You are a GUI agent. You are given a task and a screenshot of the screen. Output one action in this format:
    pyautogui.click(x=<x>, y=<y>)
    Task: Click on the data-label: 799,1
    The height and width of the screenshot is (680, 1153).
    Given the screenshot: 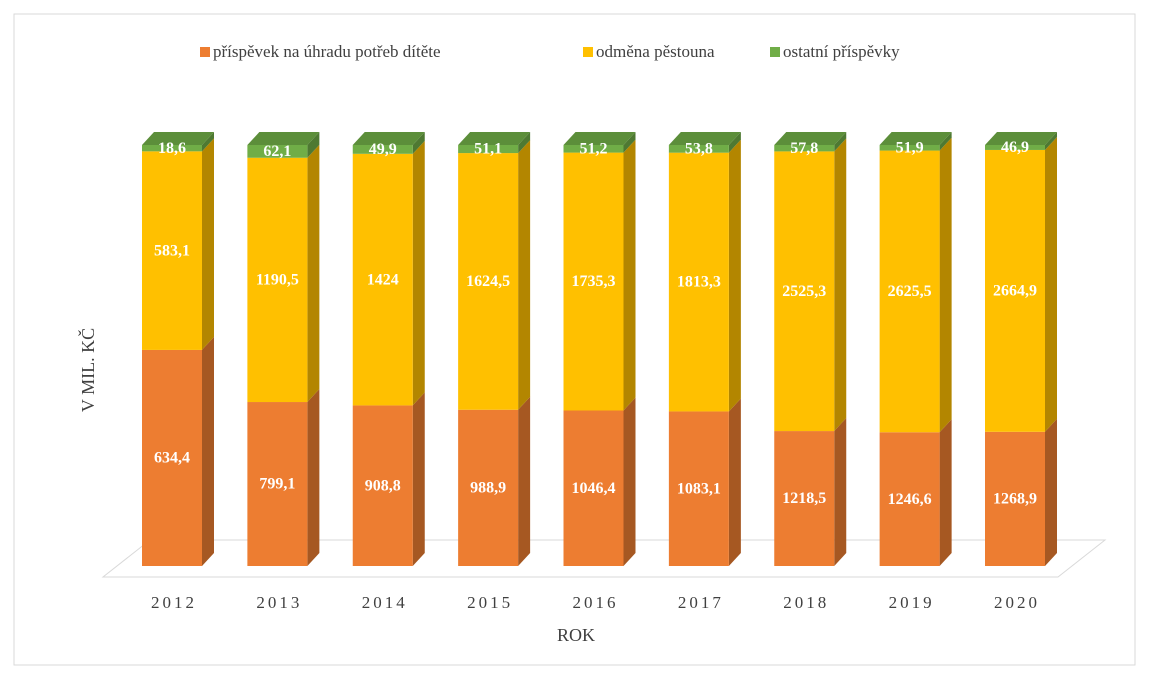 What is the action you would take?
    pyautogui.click(x=277, y=484)
    